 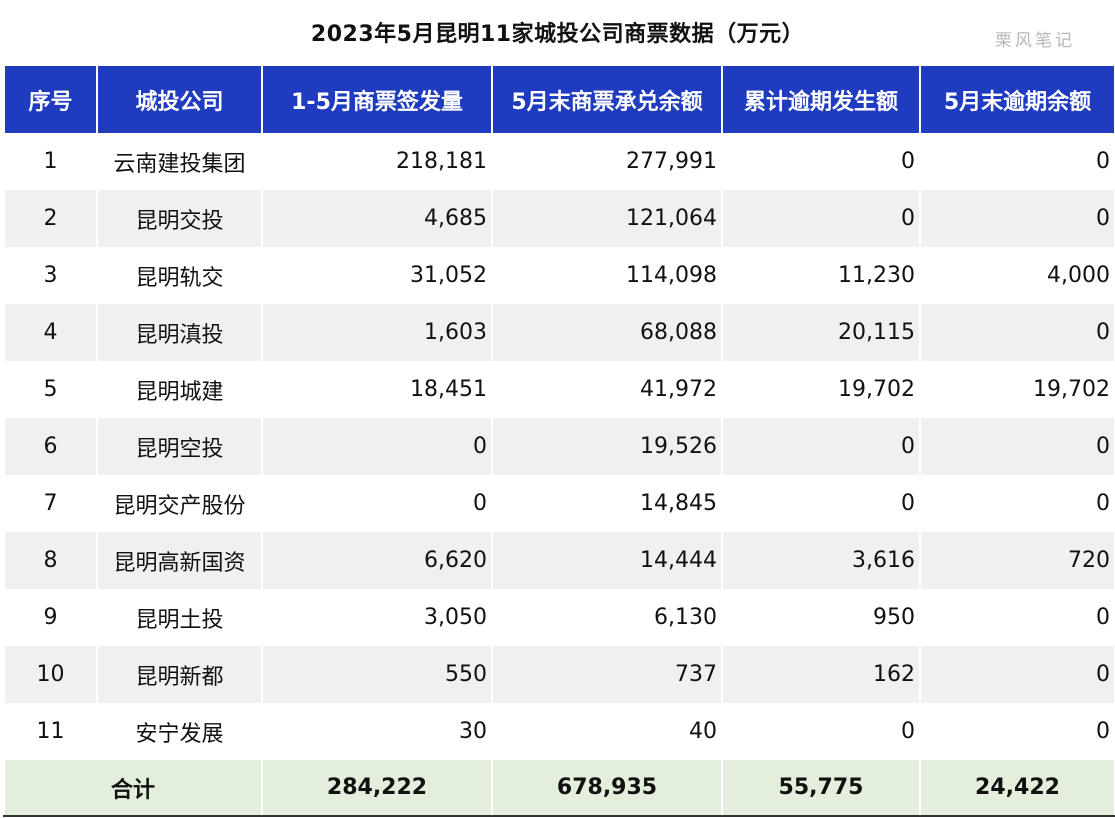 I want to click on page-title: 2023年5月昆明11家城投公司商票数据（万元）, so click(x=557, y=34).